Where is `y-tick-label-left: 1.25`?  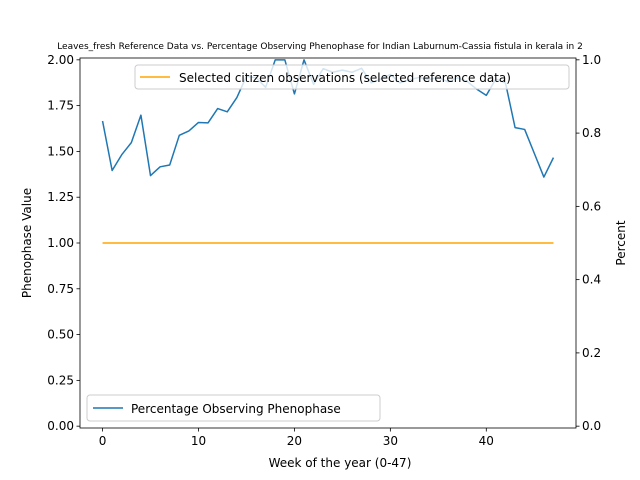 y-tick-label-left: 1.25 is located at coordinates (60, 197).